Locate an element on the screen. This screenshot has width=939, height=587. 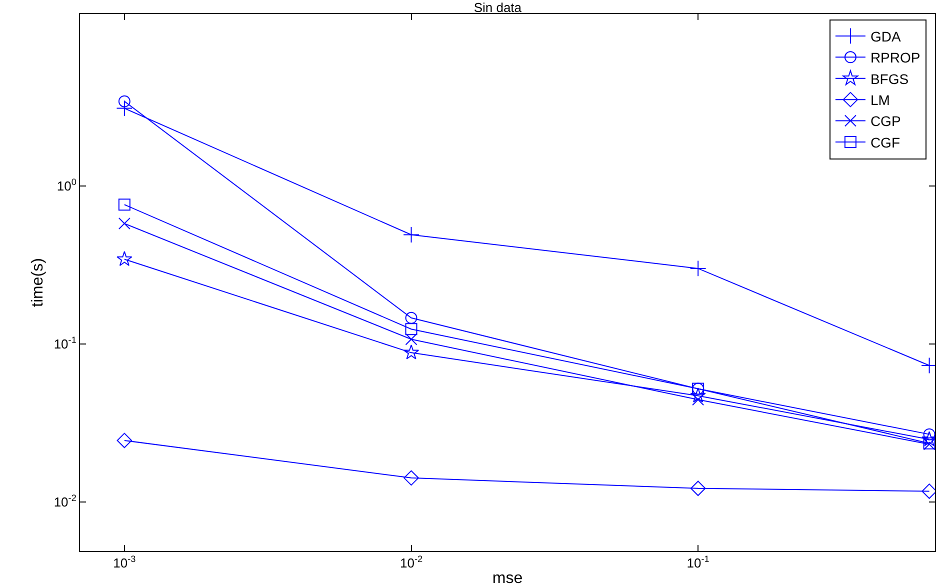
legend-label: CGP is located at coordinates (885, 121).